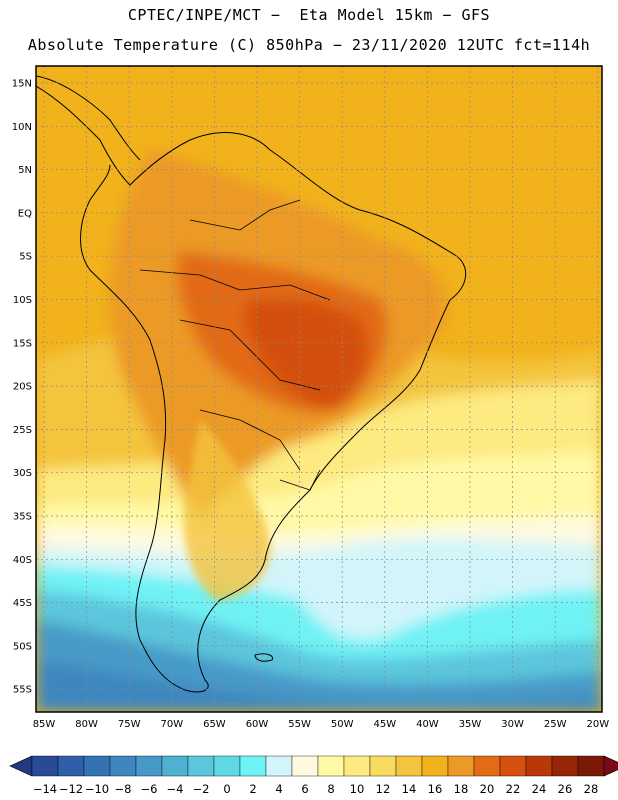 The width and height of the screenshot is (618, 800). I want to click on lon-label: 30W, so click(512, 724).